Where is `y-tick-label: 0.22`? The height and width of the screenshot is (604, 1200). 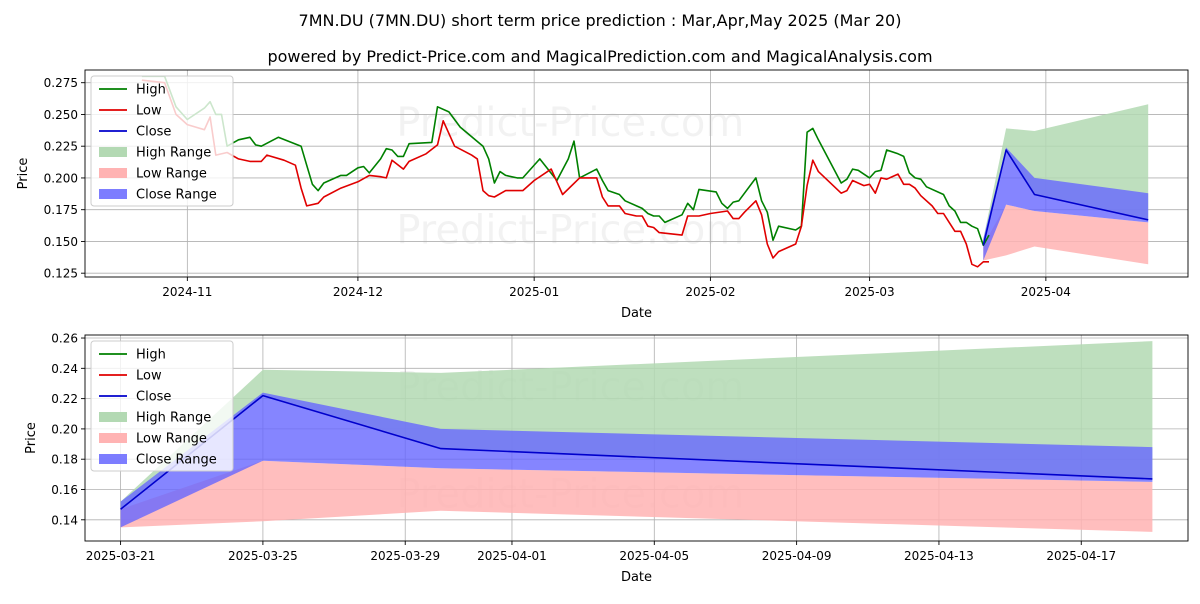 y-tick-label: 0.22 is located at coordinates (64, 399).